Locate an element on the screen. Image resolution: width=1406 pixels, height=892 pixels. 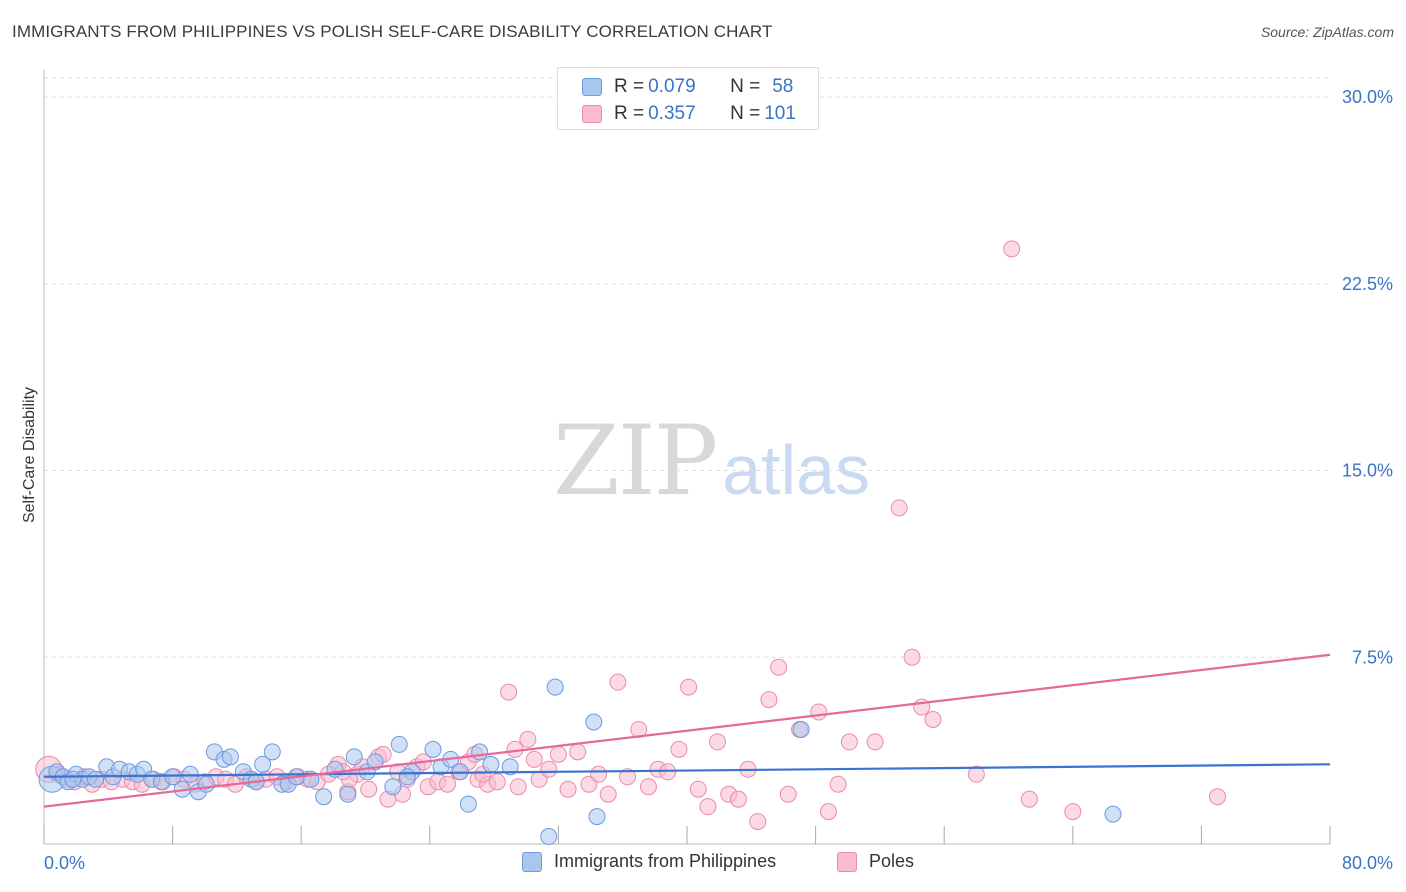
y-tick-label: 30.0% is located at coordinates (1367, 97).